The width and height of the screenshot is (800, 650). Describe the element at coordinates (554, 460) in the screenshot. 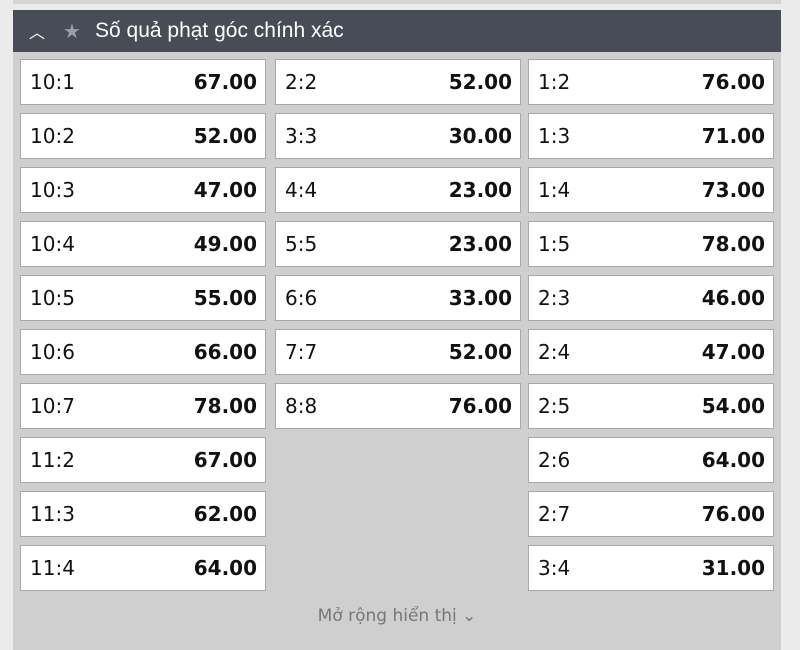

I see `score-label: 2:6` at that location.